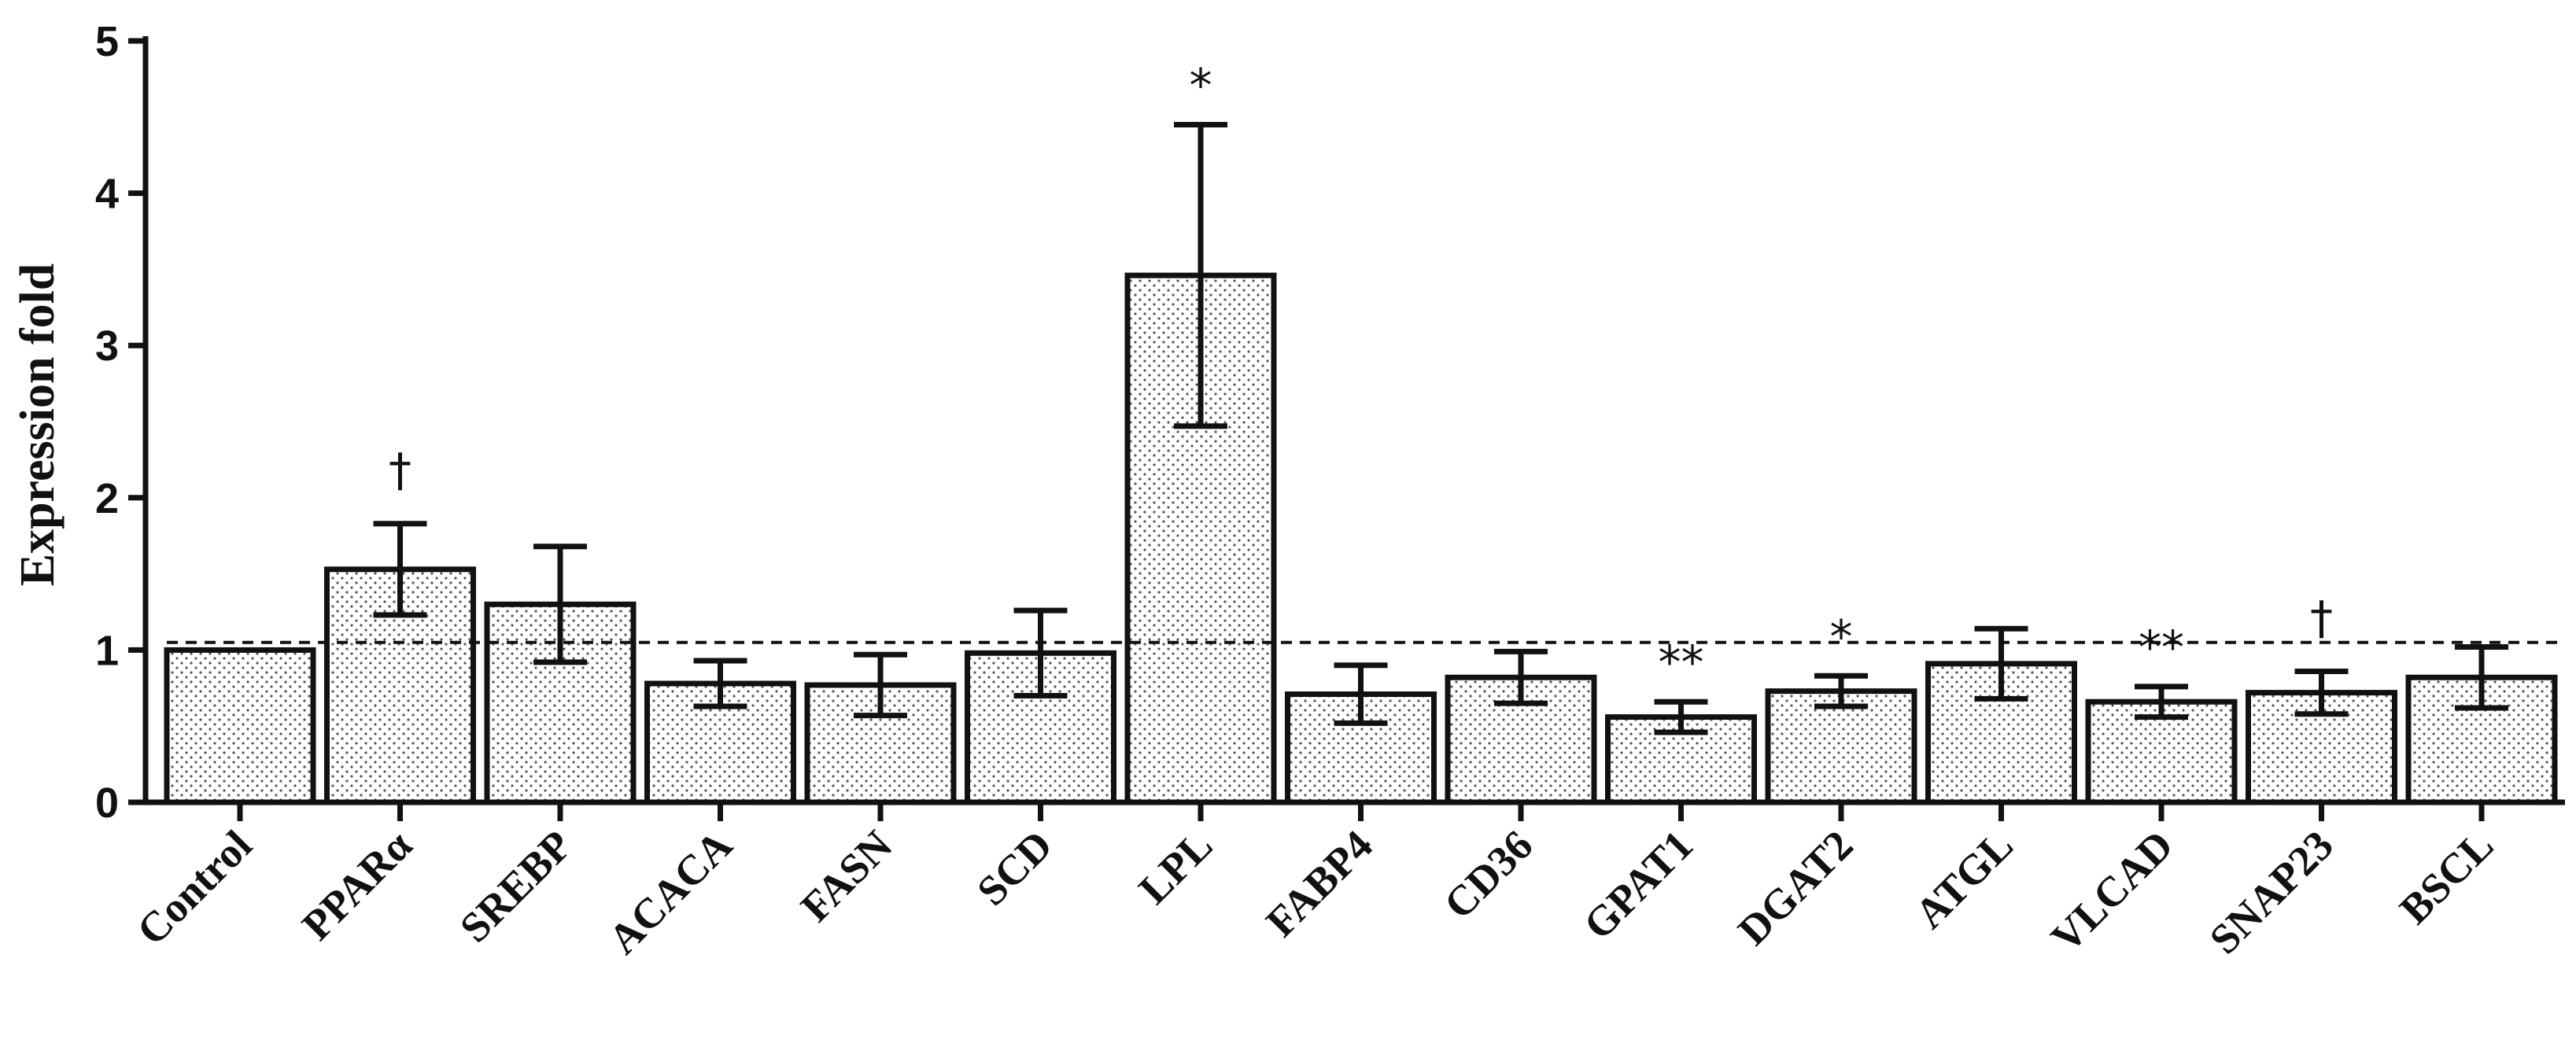 The width and height of the screenshot is (2576, 1043). I want to click on x-tick-label: GPAT1, so click(1638, 885).